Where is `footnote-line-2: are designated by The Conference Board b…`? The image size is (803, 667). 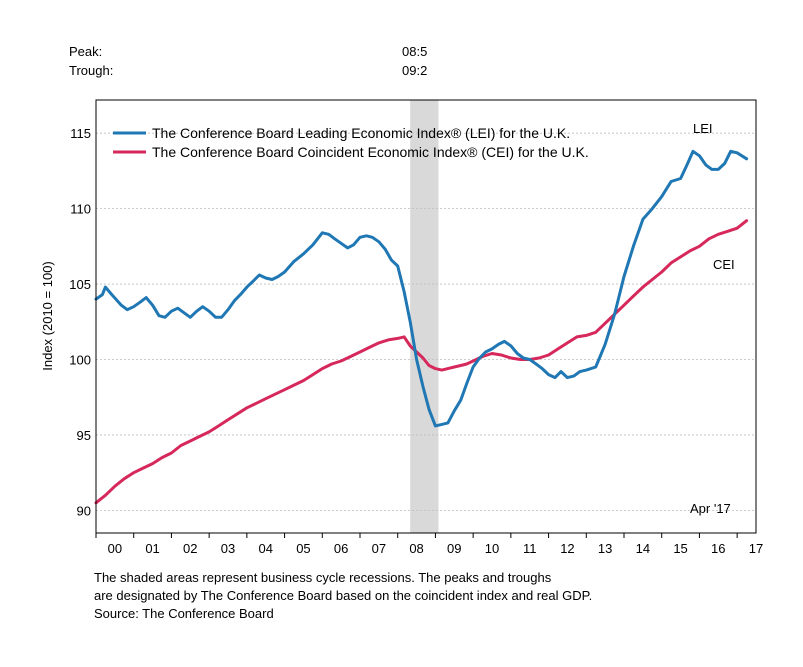 footnote-line-2: are designated by The Conference Board b… is located at coordinates (343, 595).